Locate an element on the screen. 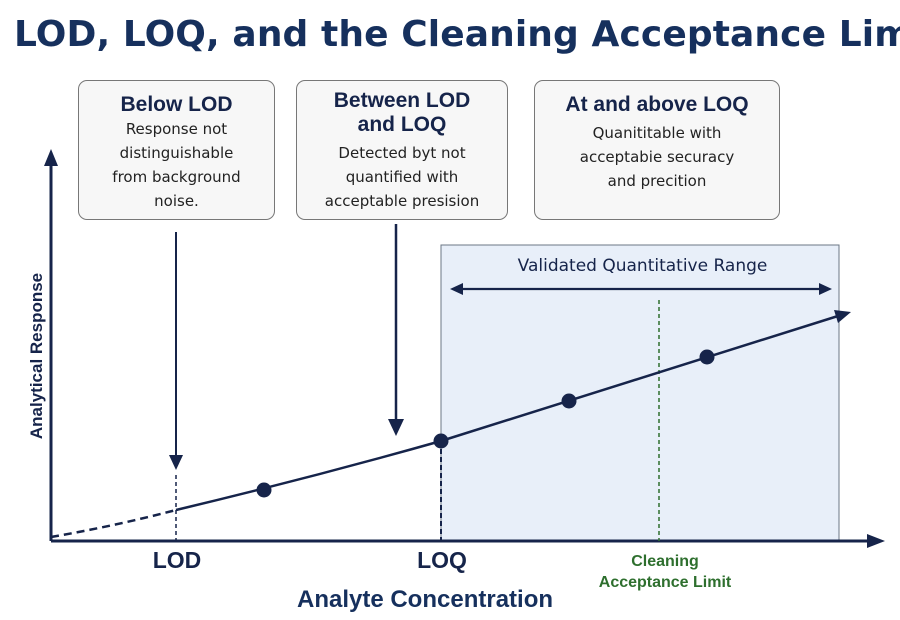  callout-text-line: distinguishable is located at coordinates (176, 153).